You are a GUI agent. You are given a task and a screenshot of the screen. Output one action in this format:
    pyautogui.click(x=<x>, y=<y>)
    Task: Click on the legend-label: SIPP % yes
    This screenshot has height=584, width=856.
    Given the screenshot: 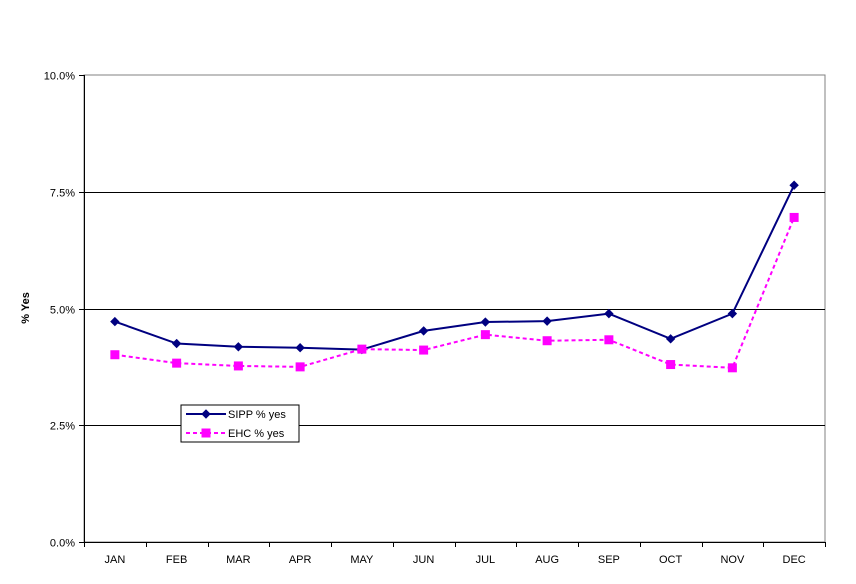 What is the action you would take?
    pyautogui.click(x=257, y=415)
    